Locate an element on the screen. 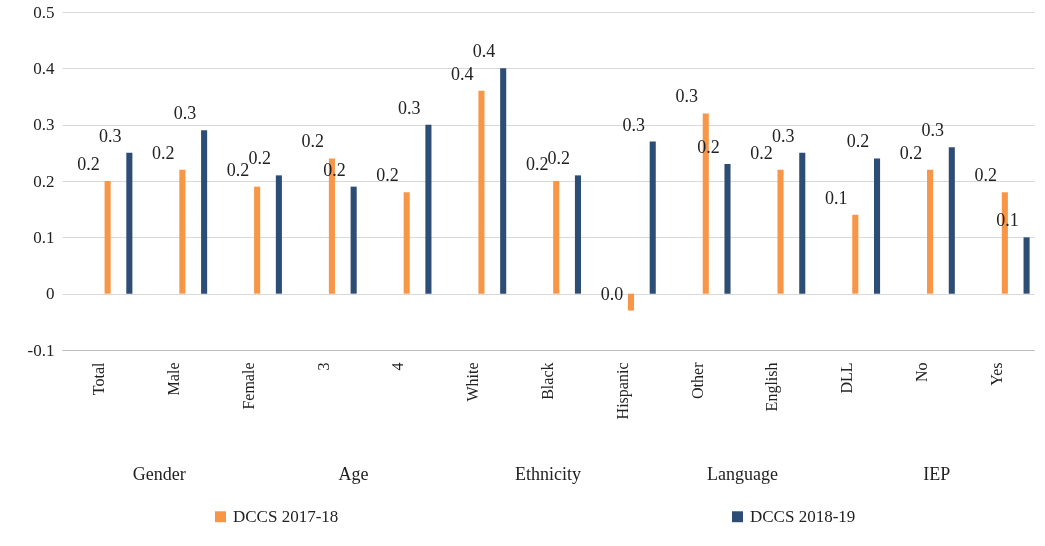 The image size is (1045, 546). x-tick-label: White is located at coordinates (473, 382).